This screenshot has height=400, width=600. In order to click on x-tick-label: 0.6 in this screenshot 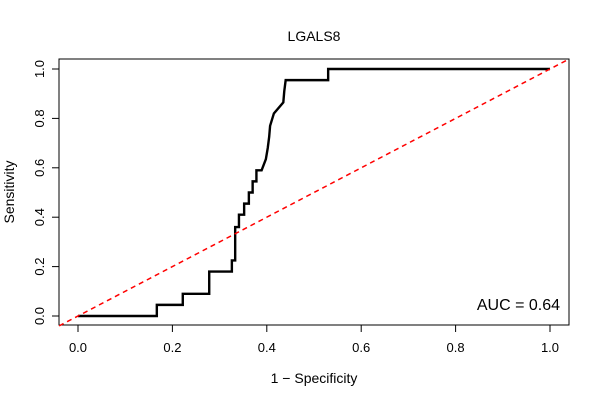, I will do `click(361, 347)`.